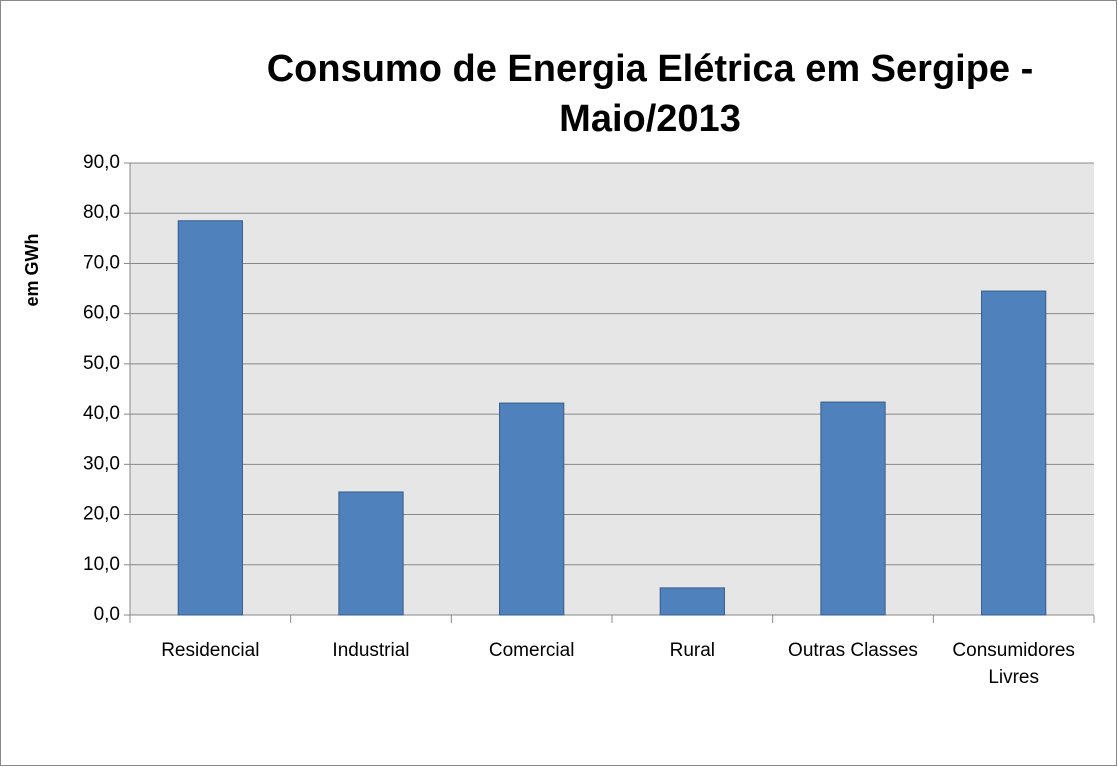 This screenshot has height=767, width=1118. Describe the element at coordinates (692, 650) in the screenshot. I see `x-tick-label: Rural` at that location.